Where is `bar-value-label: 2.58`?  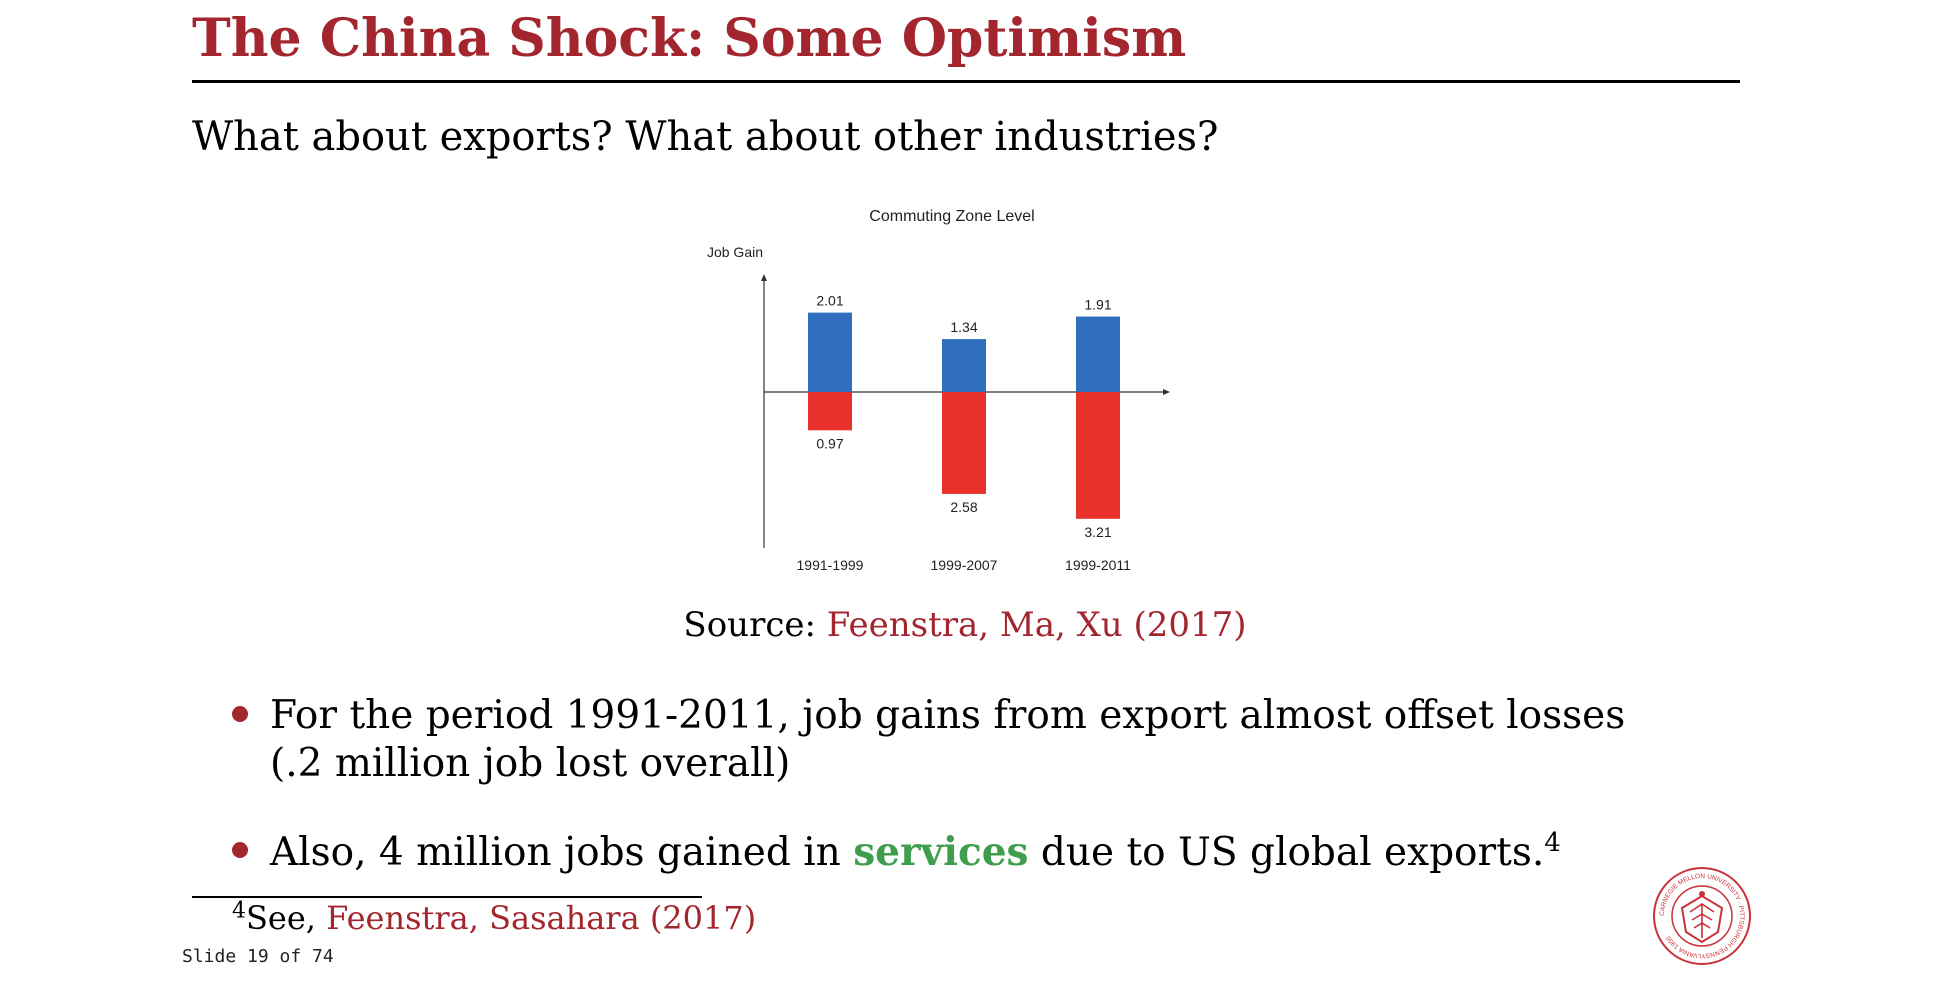
bar-value-label: 2.58 is located at coordinates (963, 507).